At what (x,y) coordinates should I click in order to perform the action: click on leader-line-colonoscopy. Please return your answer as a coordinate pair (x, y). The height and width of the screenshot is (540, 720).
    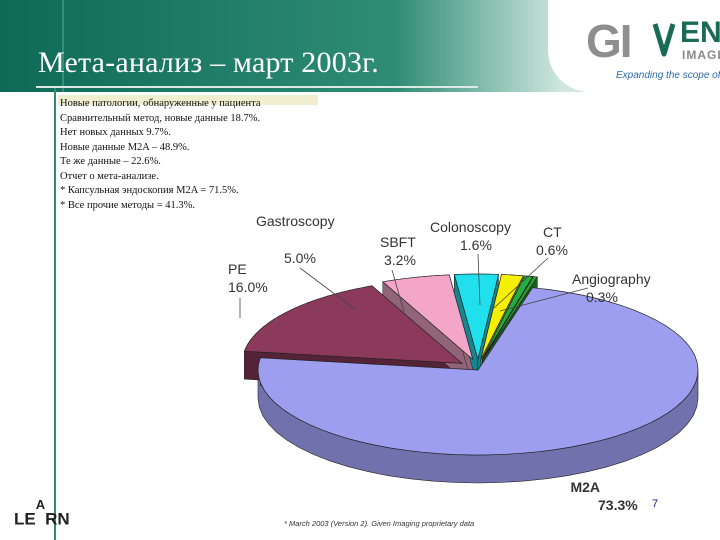
    Looking at the image, I should click on (479, 279).